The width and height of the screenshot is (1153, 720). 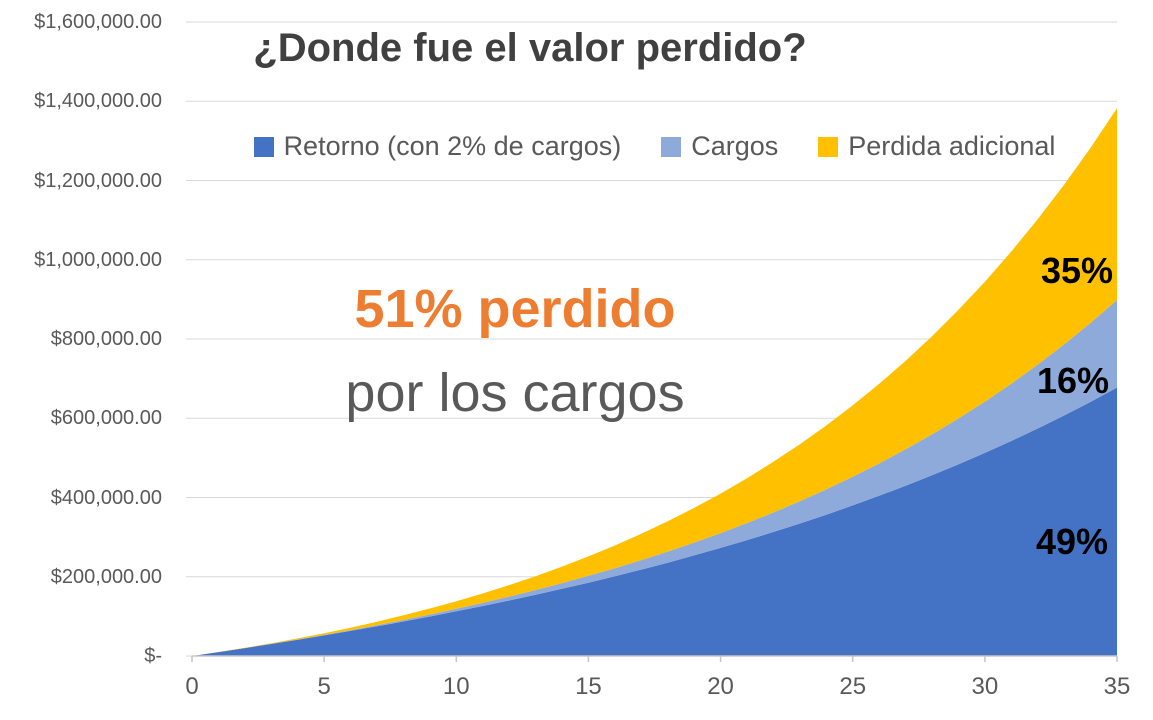 What do you see at coordinates (671, 146) in the screenshot?
I see `legend-swatch-cargos` at bounding box center [671, 146].